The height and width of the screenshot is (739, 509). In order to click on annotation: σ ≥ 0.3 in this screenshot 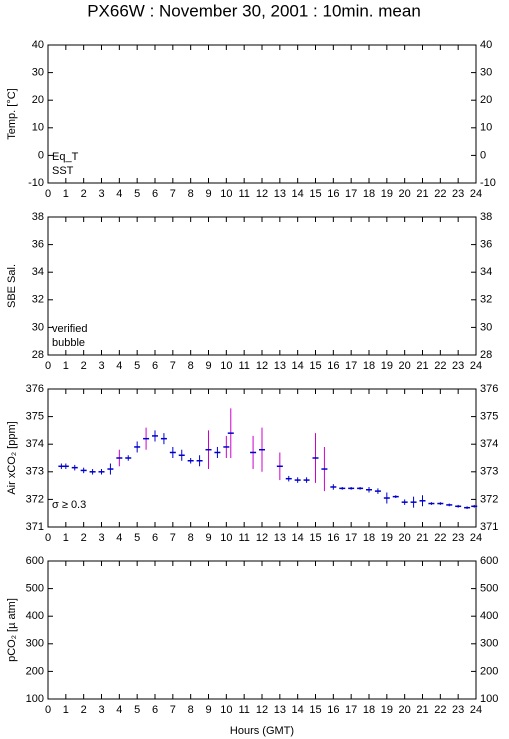, I will do `click(69, 505)`.